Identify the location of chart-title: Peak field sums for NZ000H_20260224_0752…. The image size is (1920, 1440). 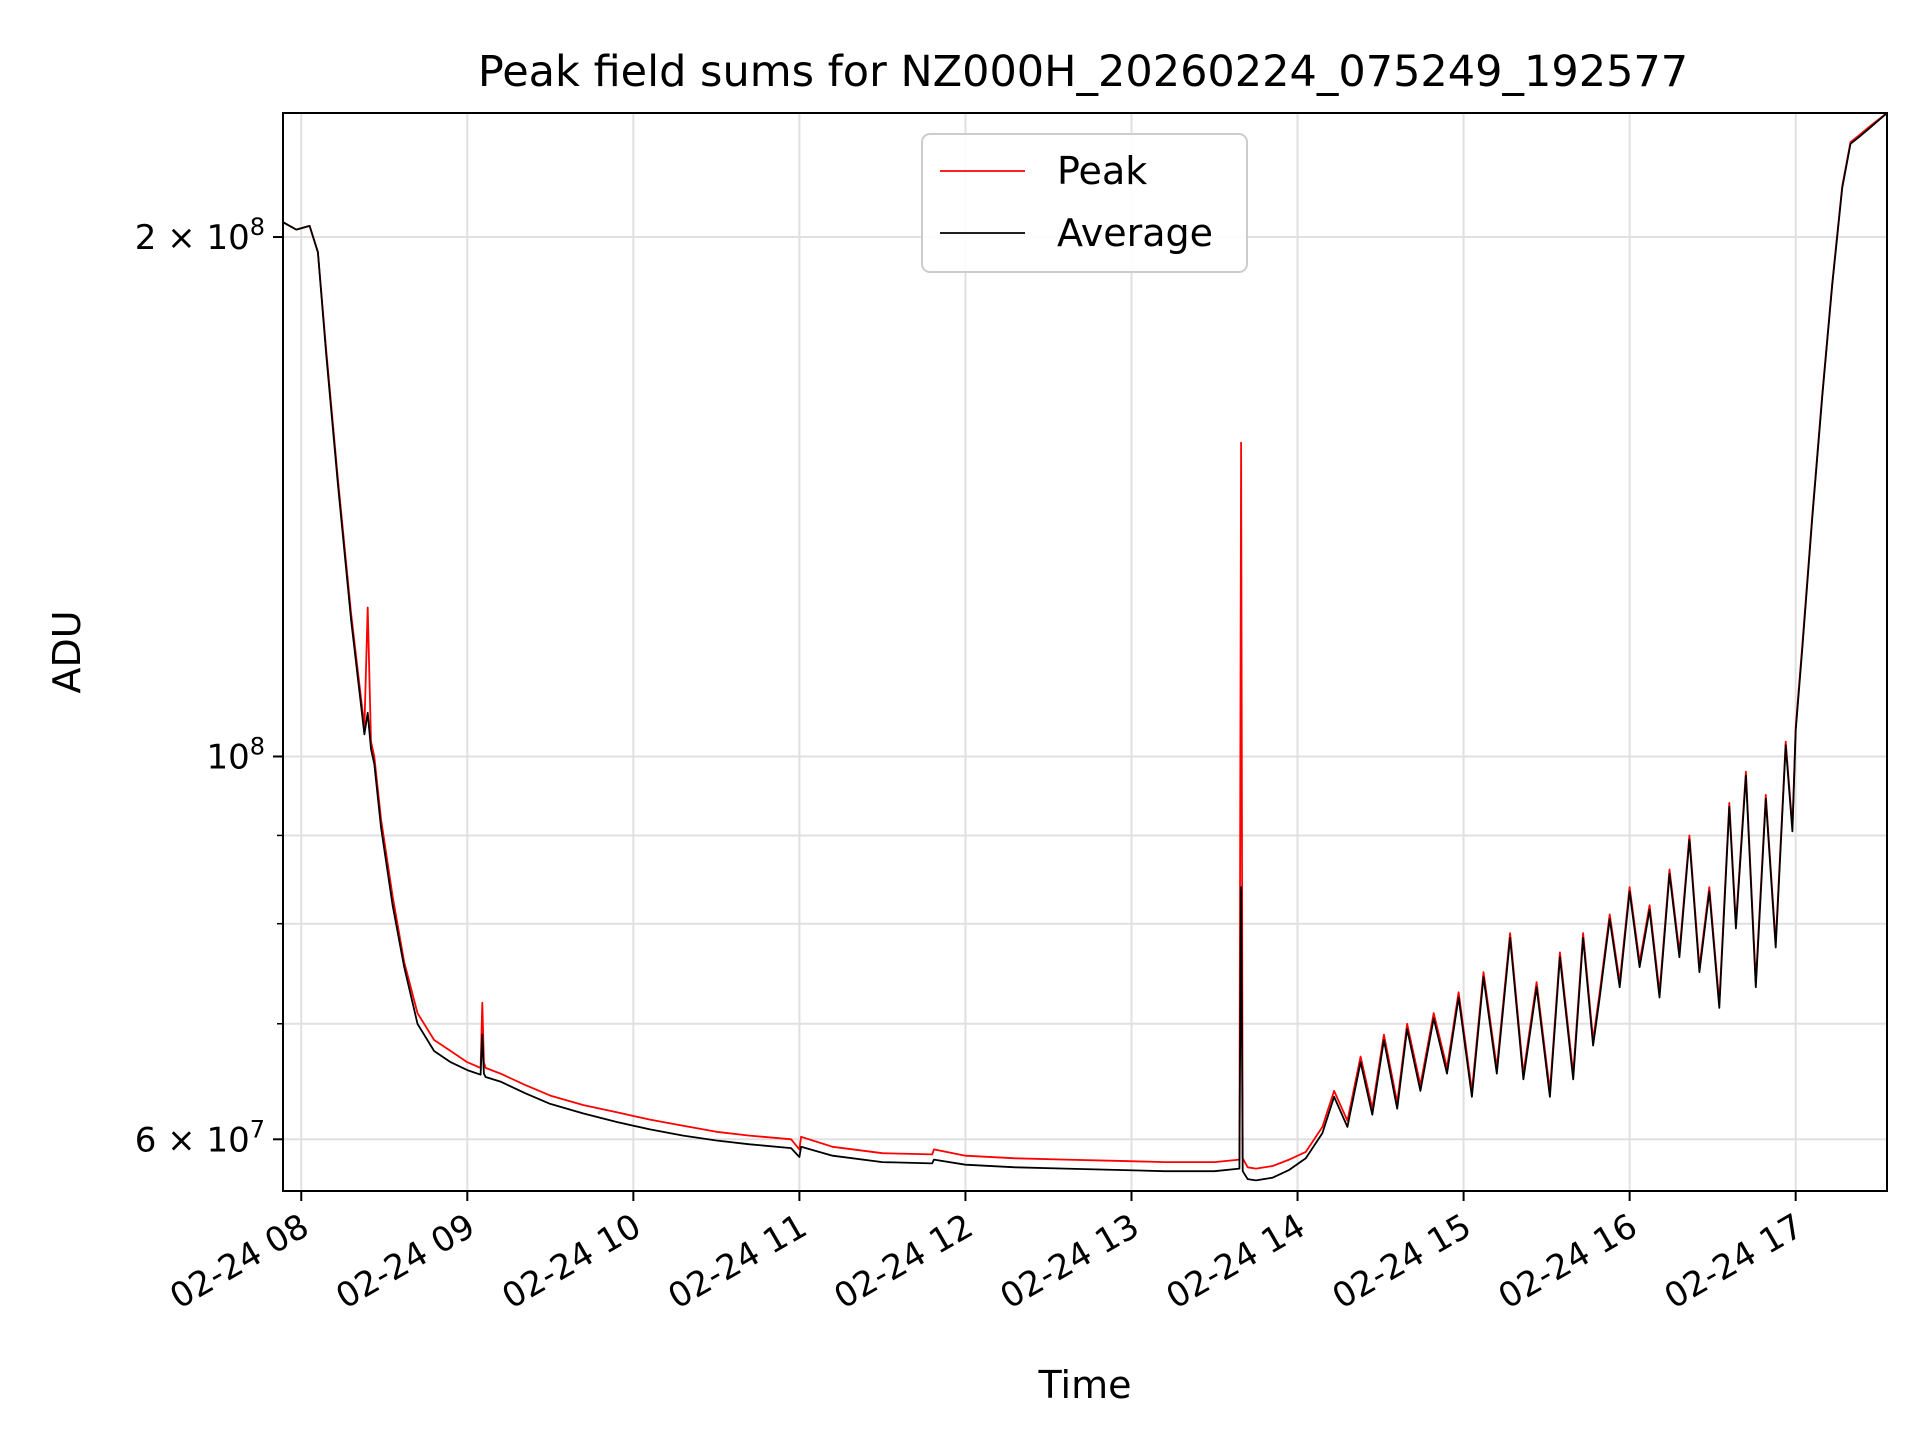
(1083, 72).